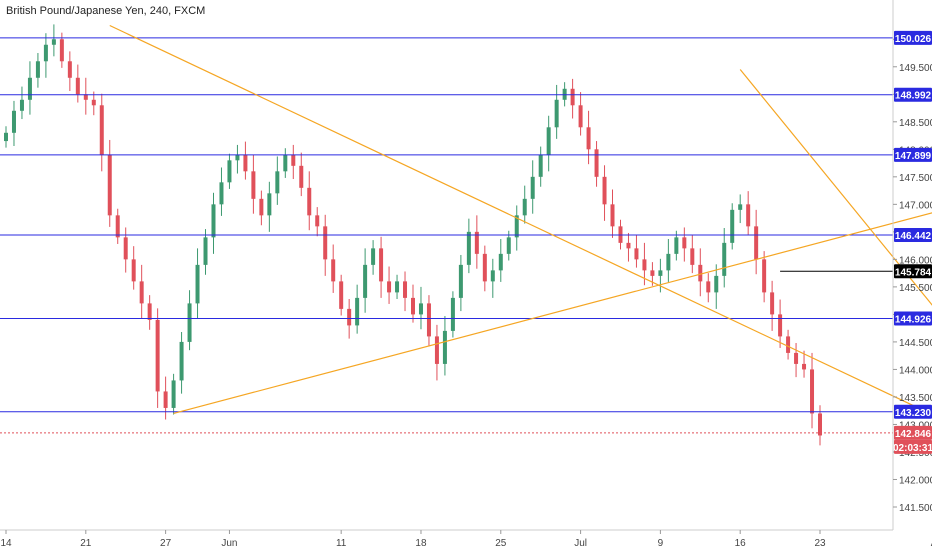 The image size is (932, 550). I want to click on x-tick-label: 18, so click(421, 543).